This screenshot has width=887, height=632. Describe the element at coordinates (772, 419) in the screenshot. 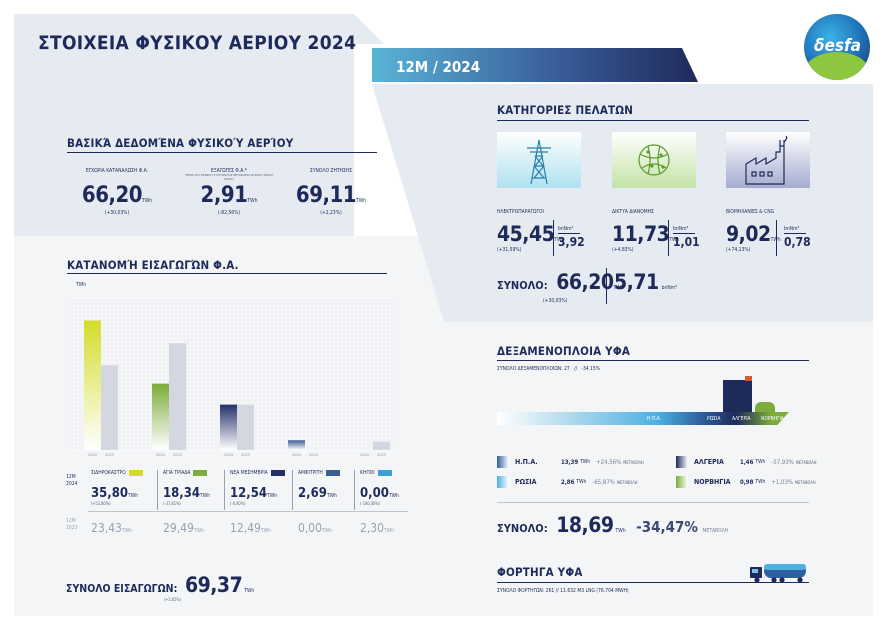

I see `ship-label-norway: ΝΟΡΒΗΓΙΑ` at that location.